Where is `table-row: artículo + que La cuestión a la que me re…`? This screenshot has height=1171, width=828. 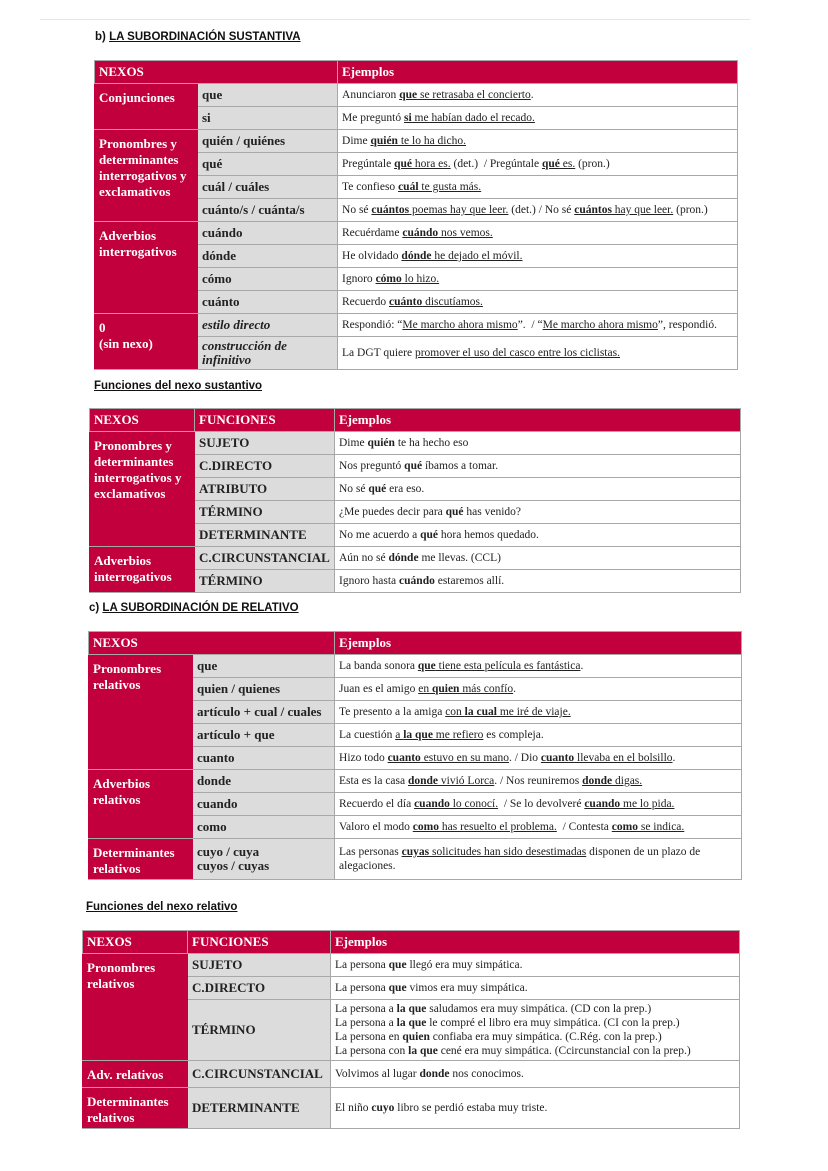 table-row: artículo + que La cuestión a la que me re… is located at coordinates (415, 735).